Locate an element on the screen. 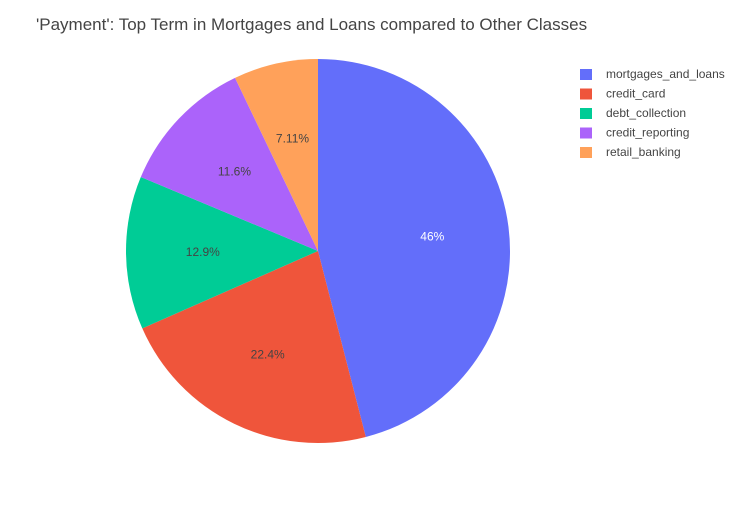 The width and height of the screenshot is (754, 525). slice-label-retail-banking: 7.11% is located at coordinates (292, 139).